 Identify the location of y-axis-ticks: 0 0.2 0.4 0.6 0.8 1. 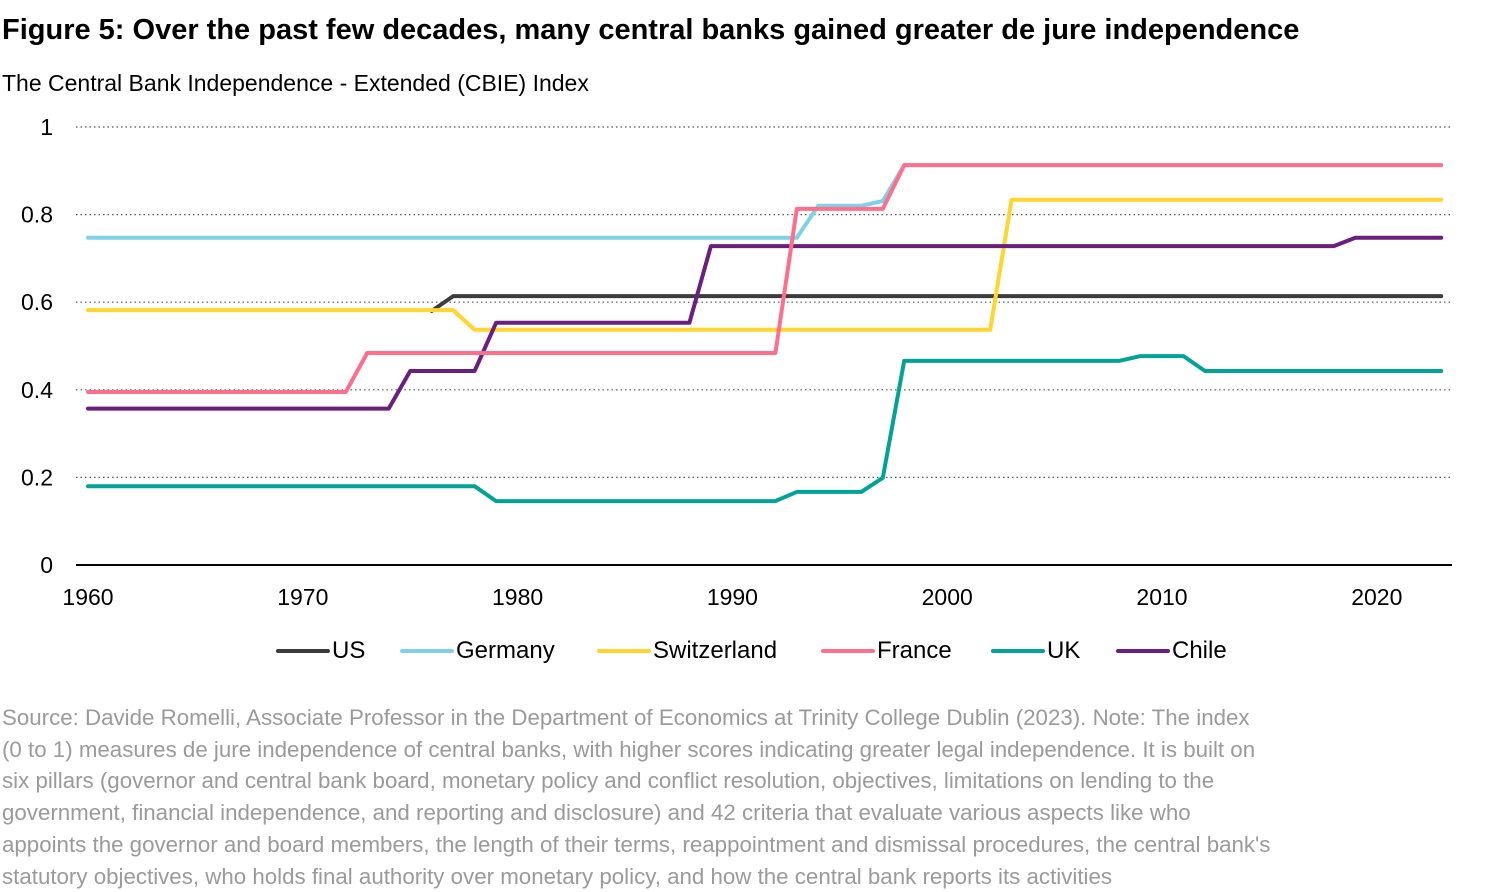
(37, 346).